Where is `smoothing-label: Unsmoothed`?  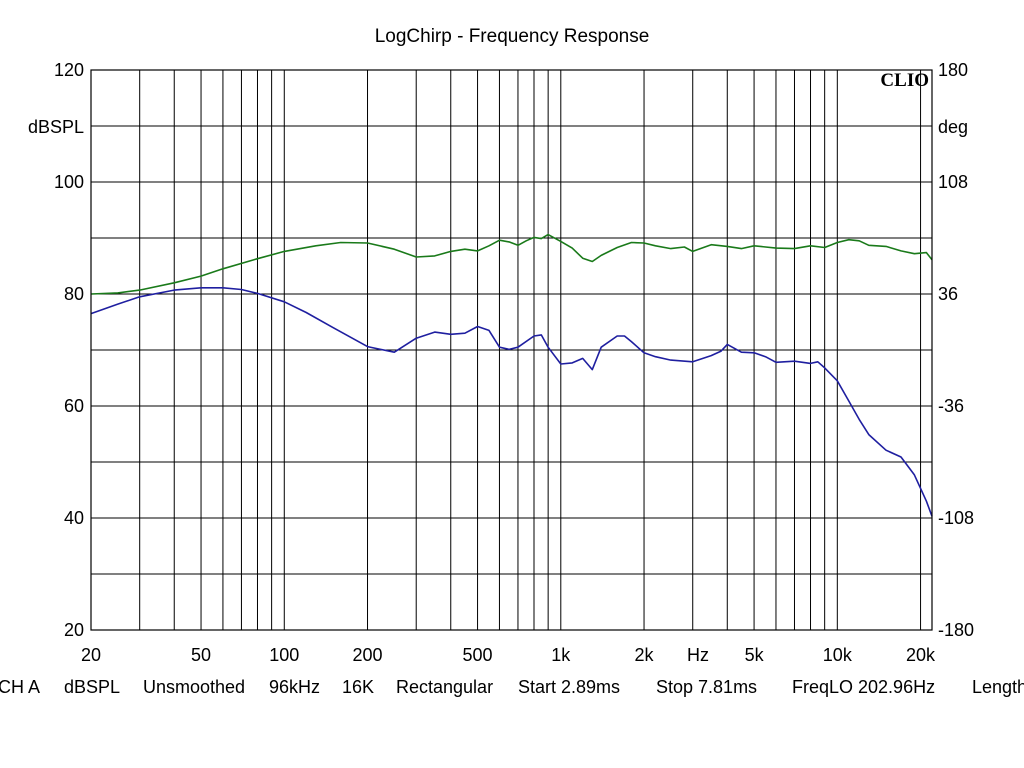 smoothing-label: Unsmoothed is located at coordinates (194, 687).